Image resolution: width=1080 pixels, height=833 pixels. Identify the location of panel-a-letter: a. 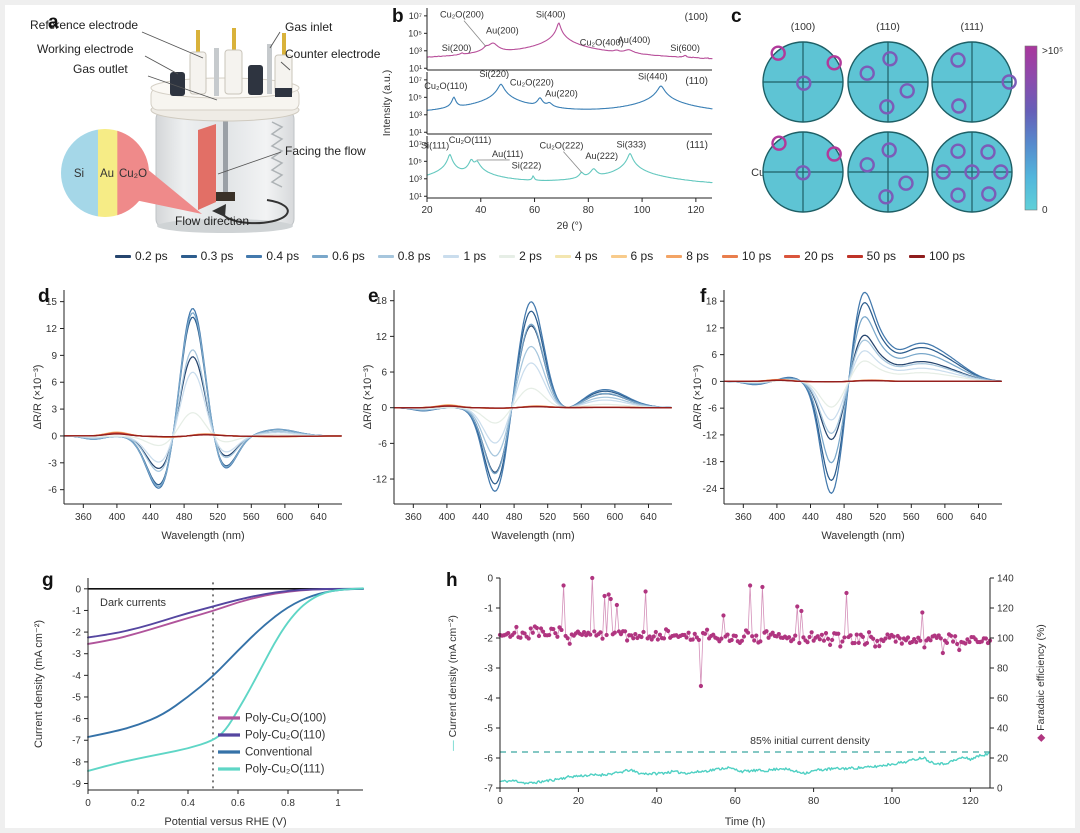
(53, 22).